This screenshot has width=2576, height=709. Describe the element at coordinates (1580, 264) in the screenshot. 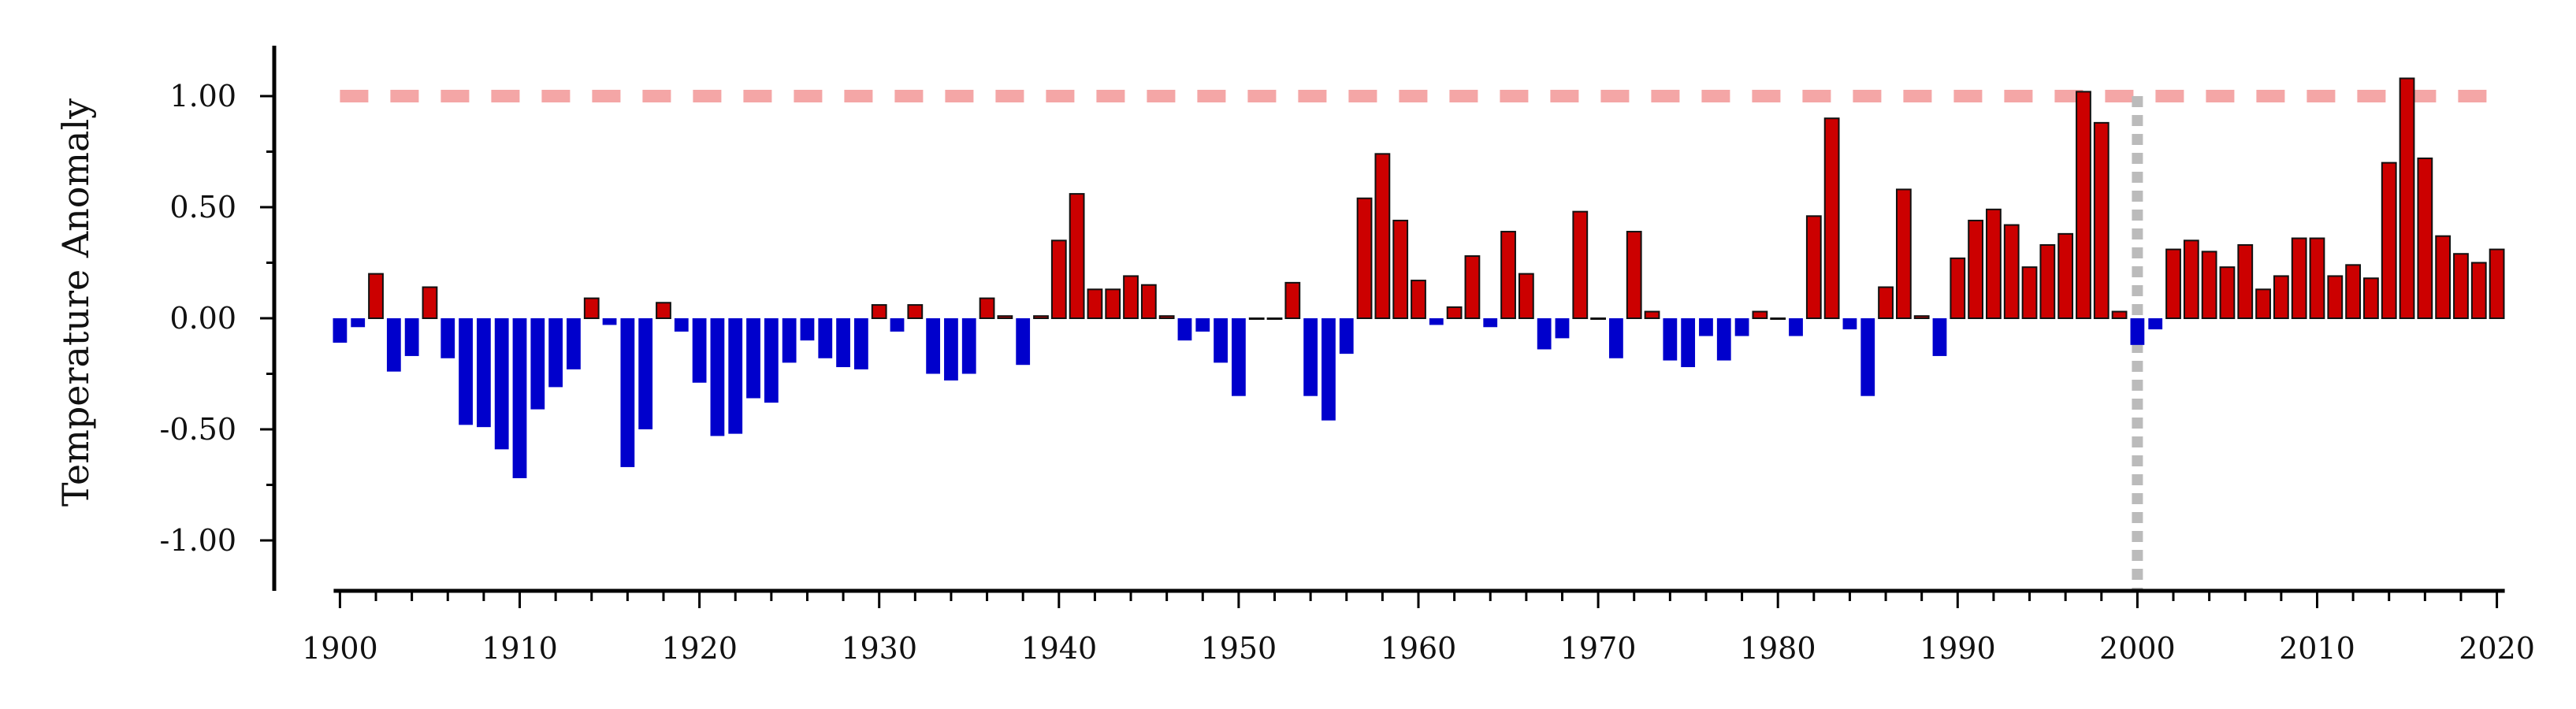

I see `bar-1969` at that location.